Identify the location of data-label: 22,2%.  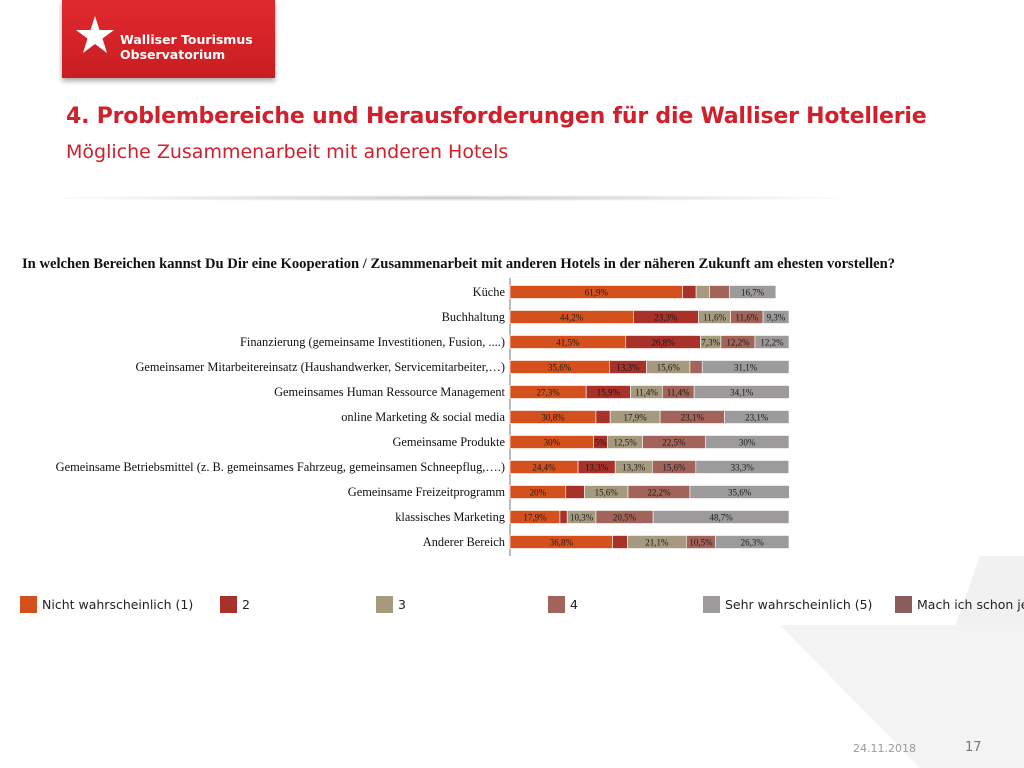
(659, 493).